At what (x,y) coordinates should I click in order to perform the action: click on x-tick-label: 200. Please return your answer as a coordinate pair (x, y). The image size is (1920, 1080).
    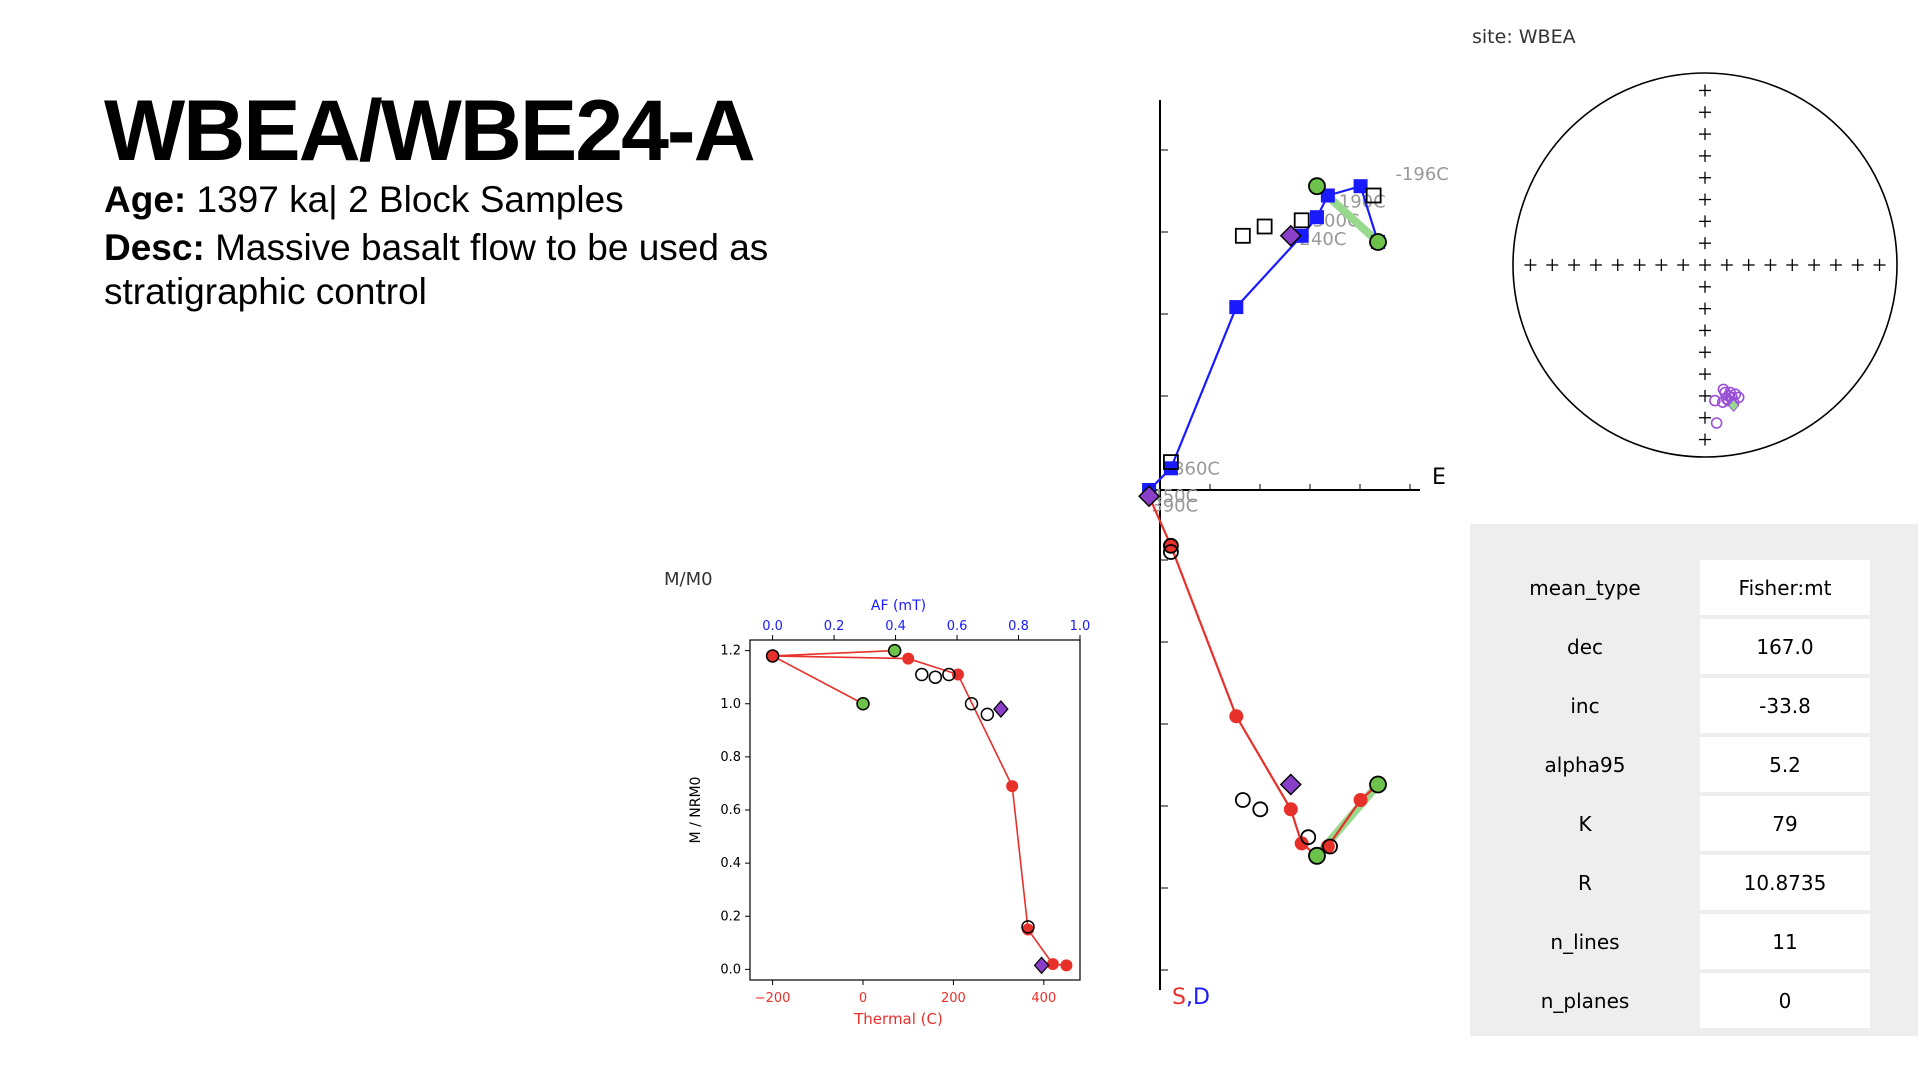
    Looking at the image, I should click on (953, 998).